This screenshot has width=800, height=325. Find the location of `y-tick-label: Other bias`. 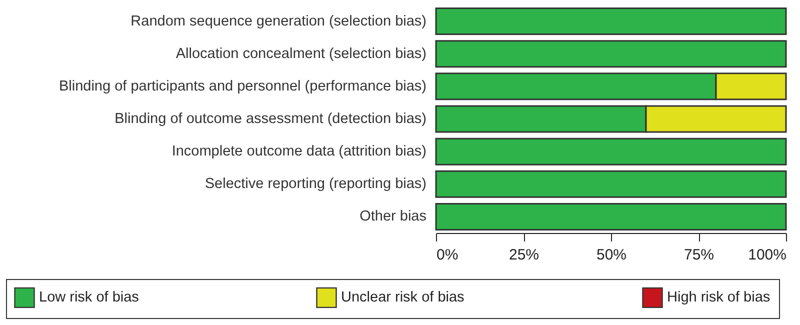

y-tick-label: Other bias is located at coordinates (393, 216).